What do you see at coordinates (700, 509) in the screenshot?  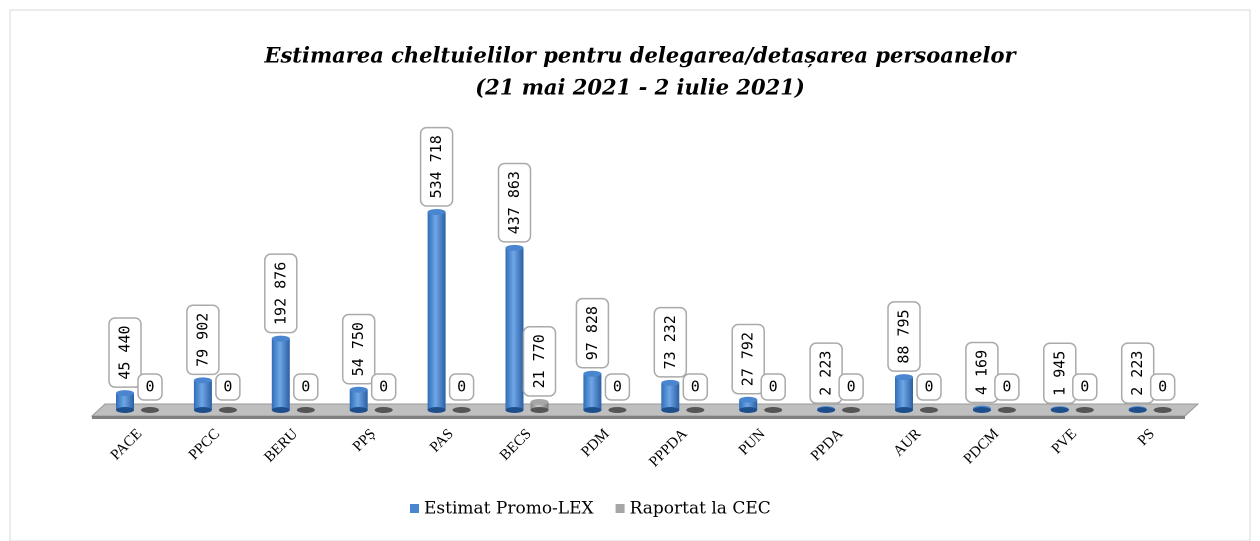 I see `legend-label: Raportat la CEC` at bounding box center [700, 509].